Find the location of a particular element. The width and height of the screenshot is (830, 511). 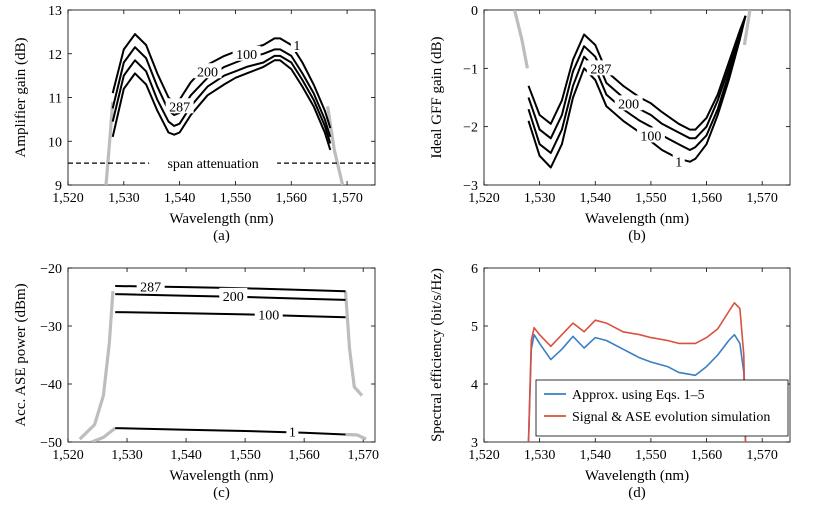

panel-caption: (b) is located at coordinates (637, 236).